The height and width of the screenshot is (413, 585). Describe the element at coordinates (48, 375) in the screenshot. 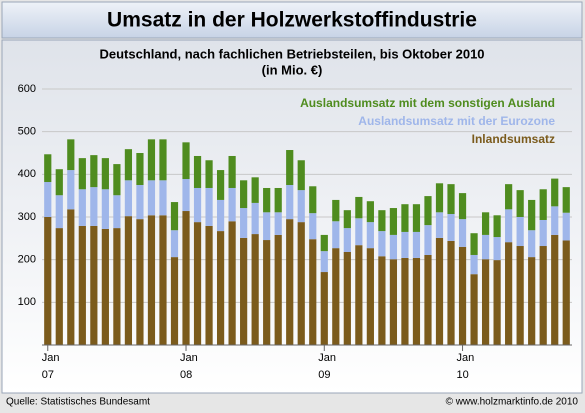

I see `x-year-label: 07` at that location.